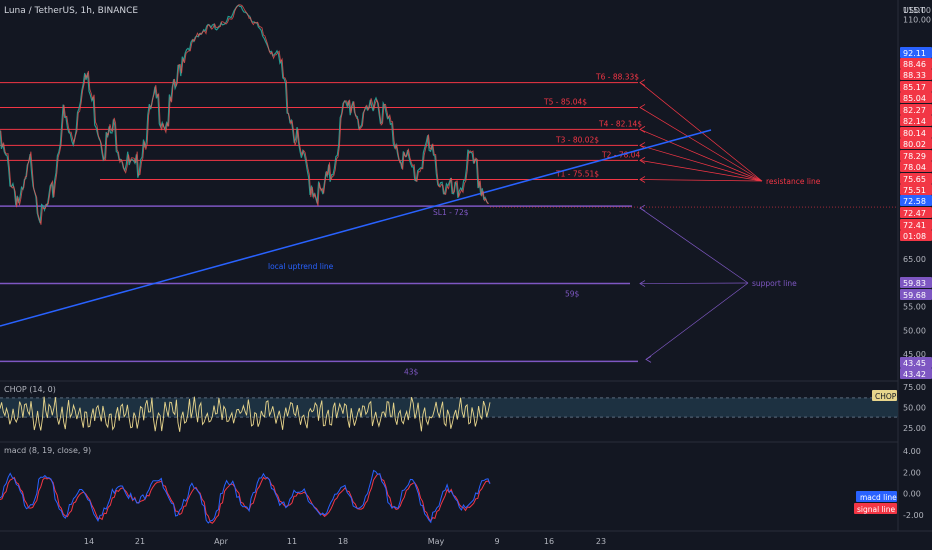 The width and height of the screenshot is (932, 550). I want to click on price-label-text: 82.14, so click(914, 121).